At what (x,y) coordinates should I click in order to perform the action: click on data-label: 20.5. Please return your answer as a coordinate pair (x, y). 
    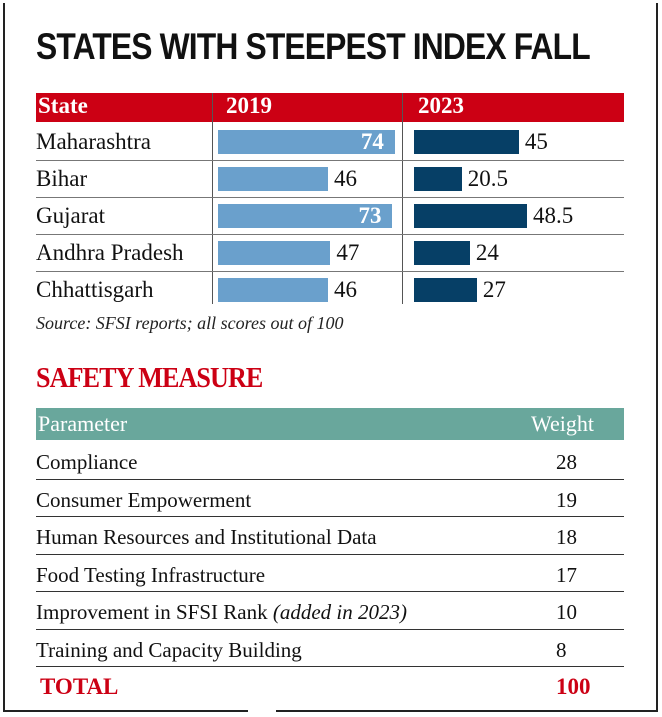
    Looking at the image, I should click on (487, 178).